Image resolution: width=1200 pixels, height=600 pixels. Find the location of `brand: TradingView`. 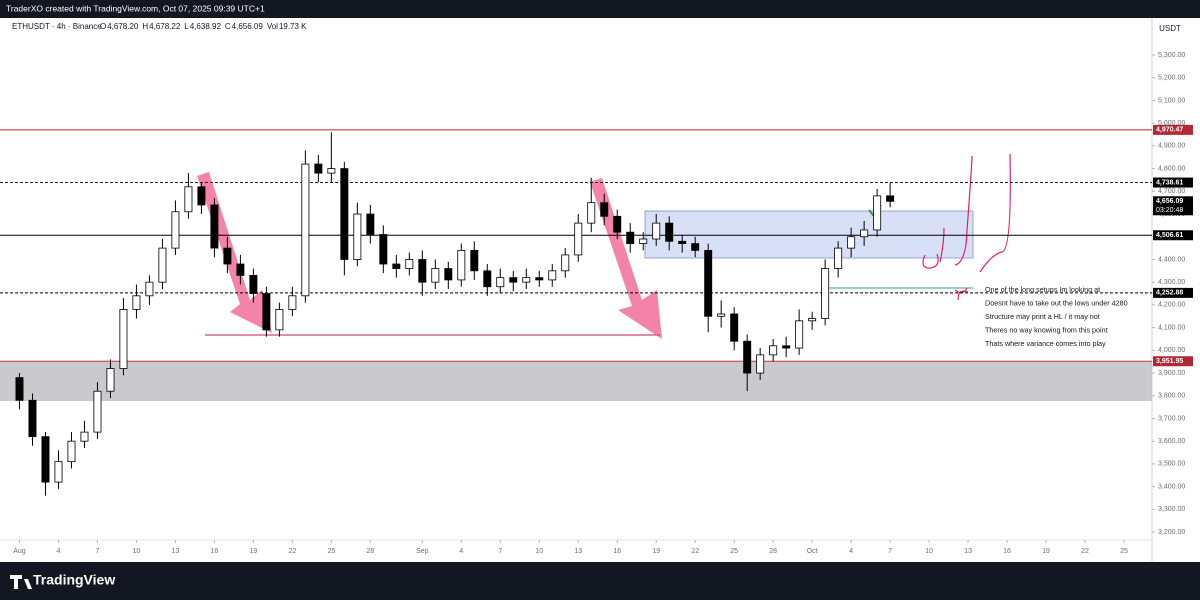

brand: TradingView is located at coordinates (74, 580).